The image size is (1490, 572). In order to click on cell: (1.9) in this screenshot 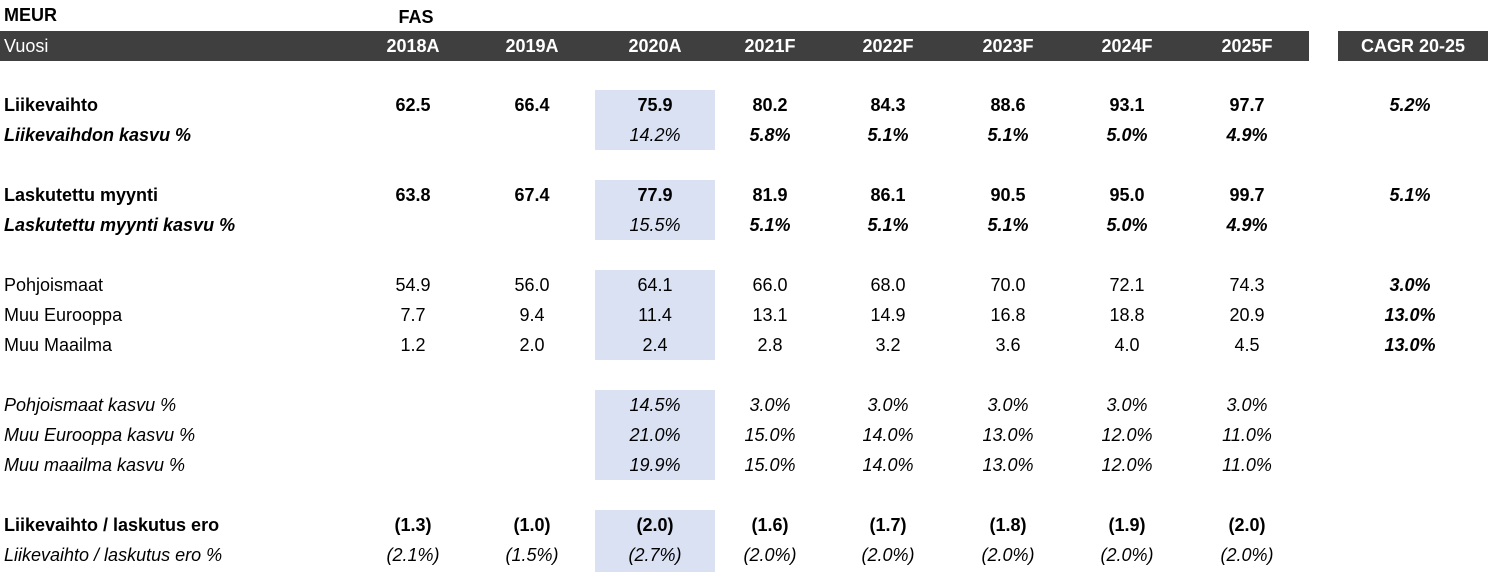, I will do `click(1127, 525)`.